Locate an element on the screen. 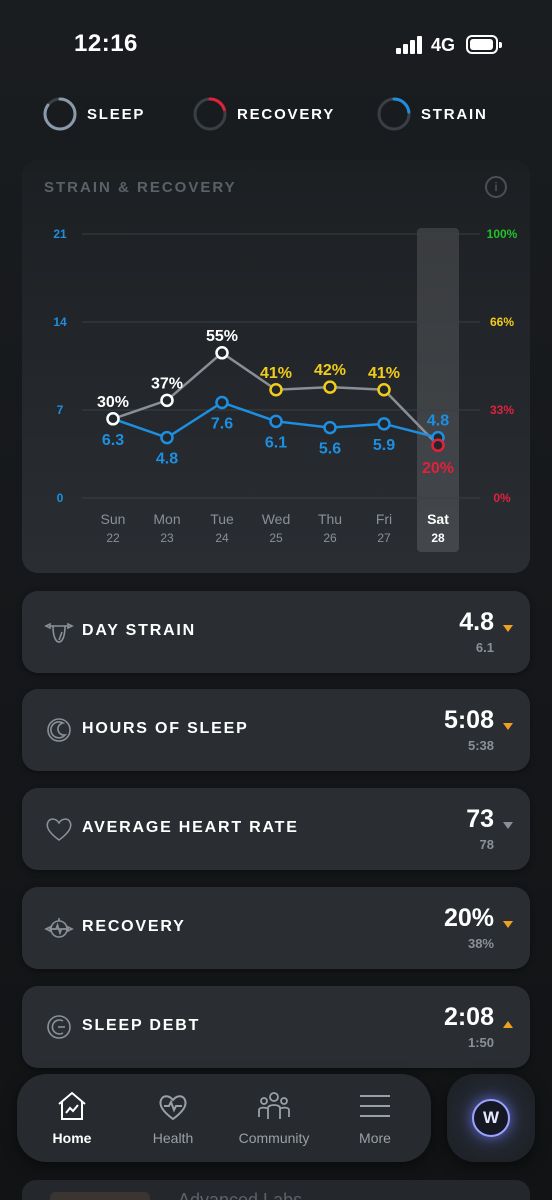  x-axis-day-label: Tue is located at coordinates (222, 519).